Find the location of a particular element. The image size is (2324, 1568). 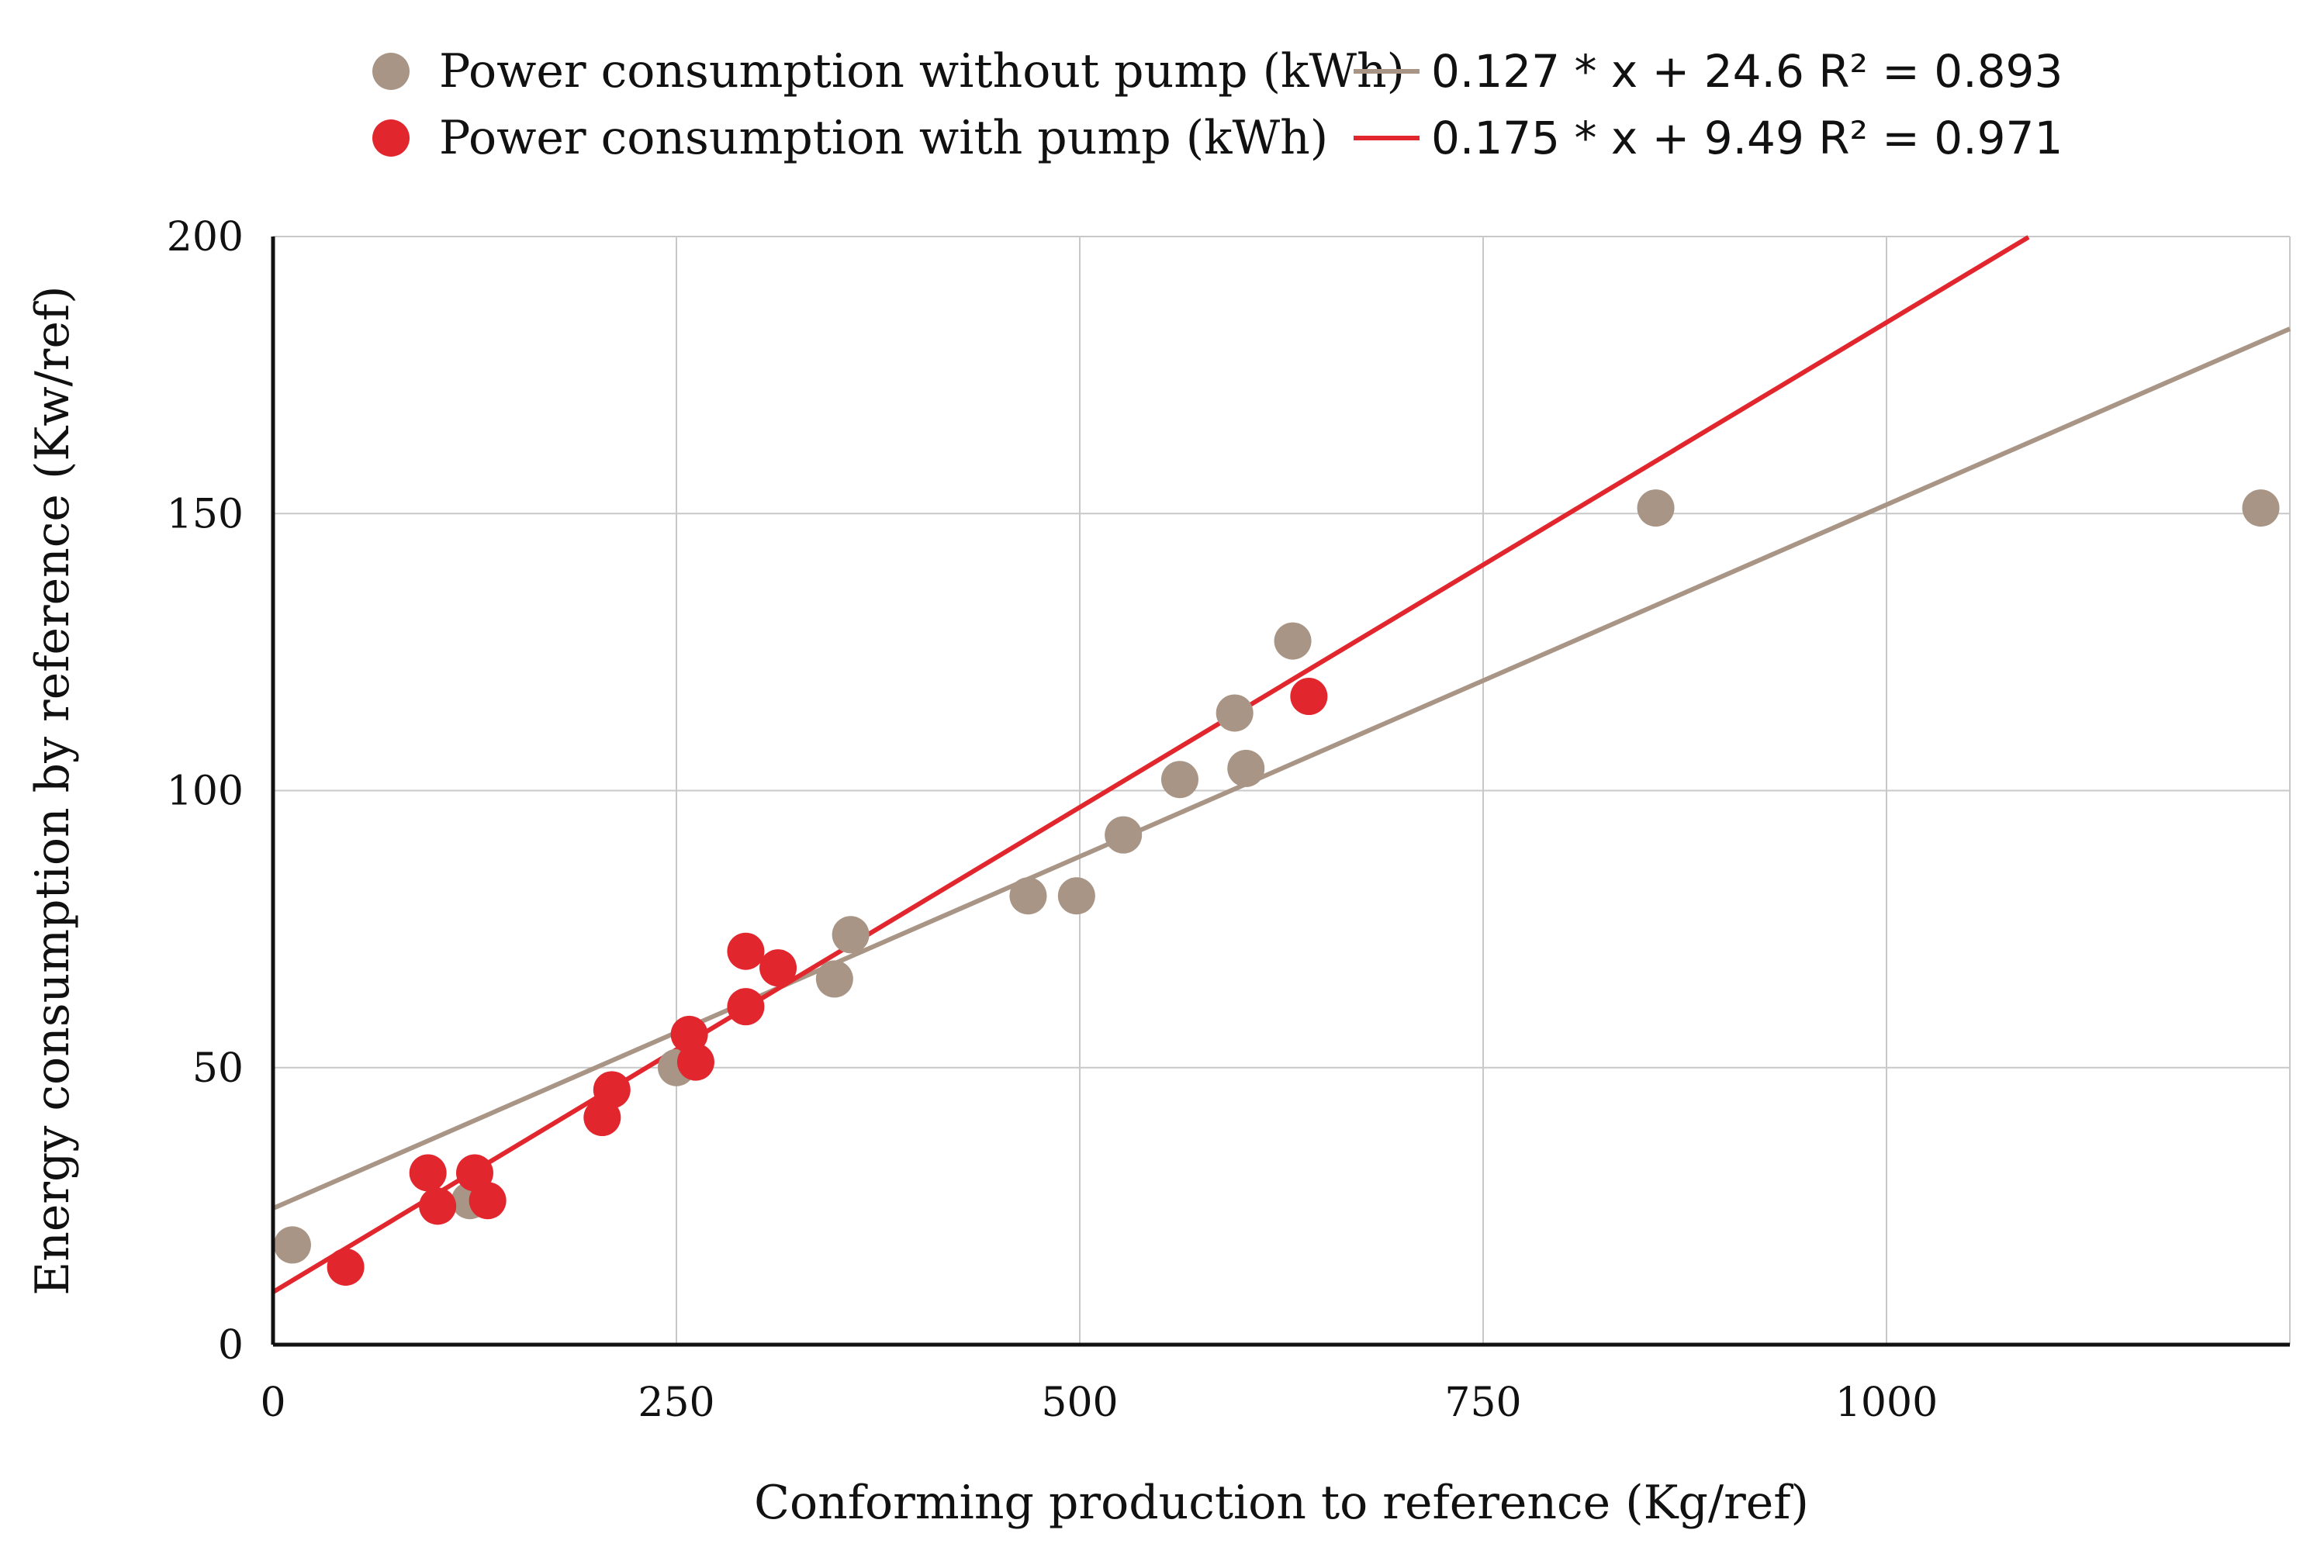

legend-equation-with-pump: 0.175 * x + 9.49 R² = 0.971 is located at coordinates (1747, 138).